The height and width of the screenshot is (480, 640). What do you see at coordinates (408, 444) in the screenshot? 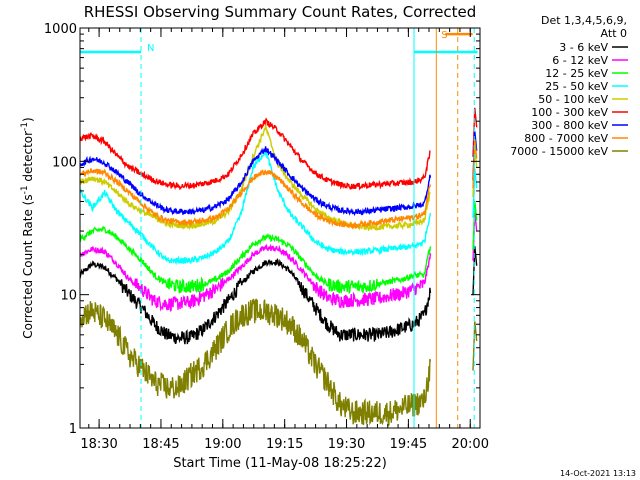
I see `x-tick-label: 19:45` at bounding box center [408, 444].